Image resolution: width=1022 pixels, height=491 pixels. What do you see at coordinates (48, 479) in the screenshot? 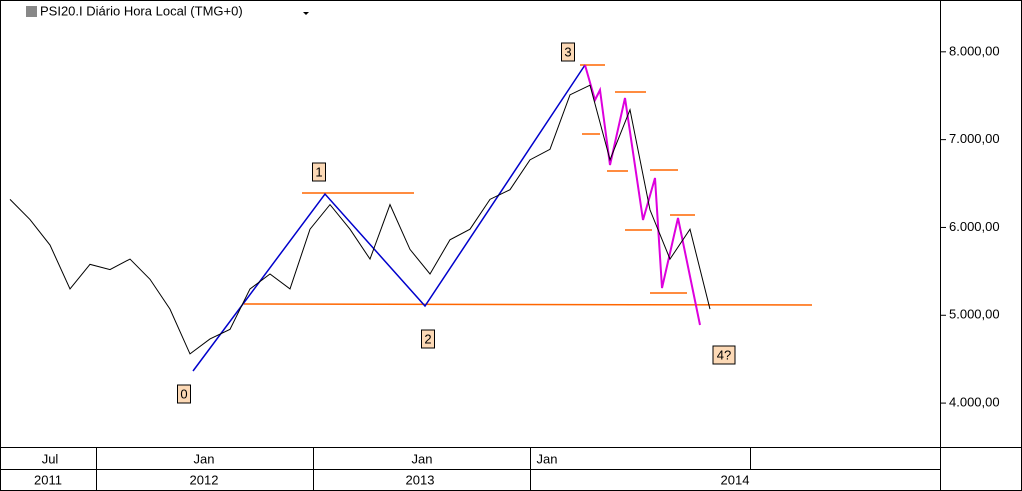
I see `x-year-label: 2011` at bounding box center [48, 479].